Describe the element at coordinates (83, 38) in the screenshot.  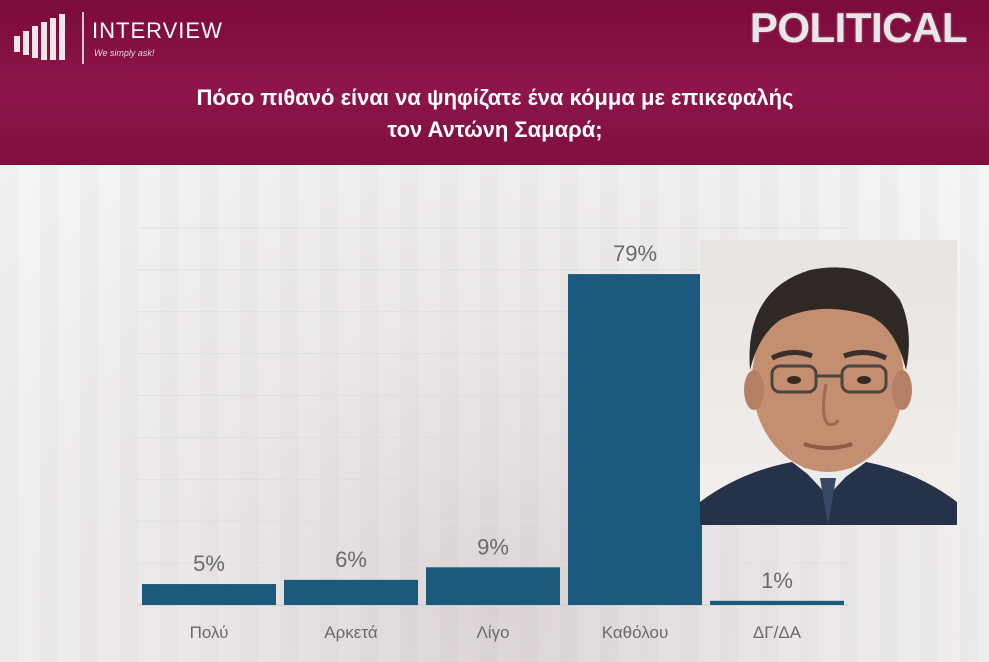
I see `logo-divider` at that location.